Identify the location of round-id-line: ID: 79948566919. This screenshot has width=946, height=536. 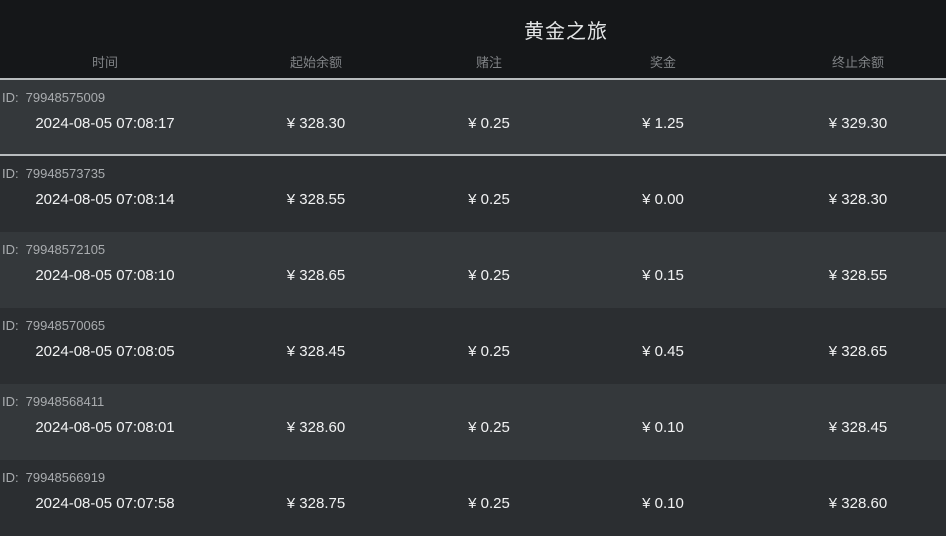
(473, 478).